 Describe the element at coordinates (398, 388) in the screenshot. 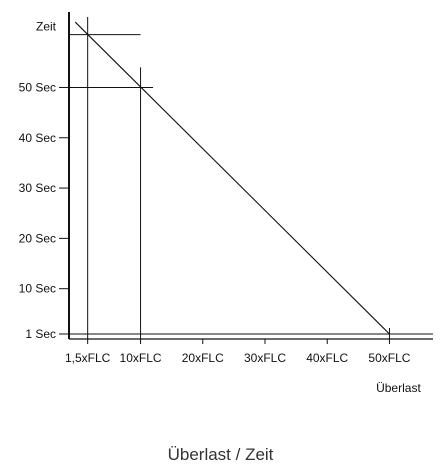

I see `x-axis-label: Überlast` at that location.